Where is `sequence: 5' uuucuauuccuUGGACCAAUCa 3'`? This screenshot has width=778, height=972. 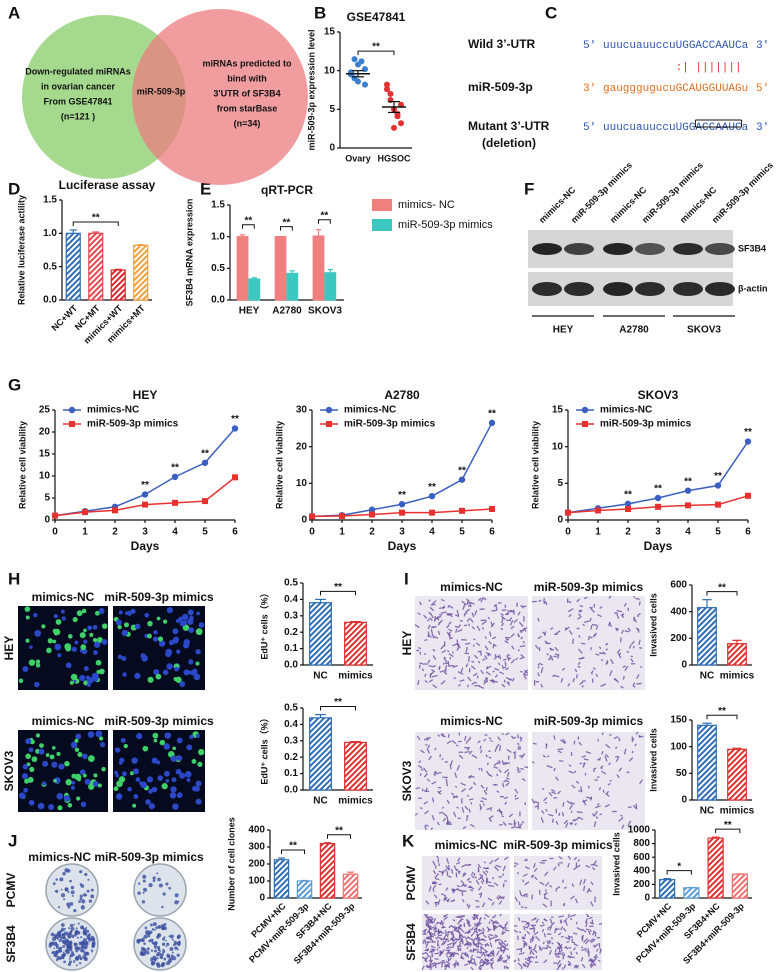
sequence: 5' uuucuauuccuUGGACCAAUCa 3' is located at coordinates (676, 128).